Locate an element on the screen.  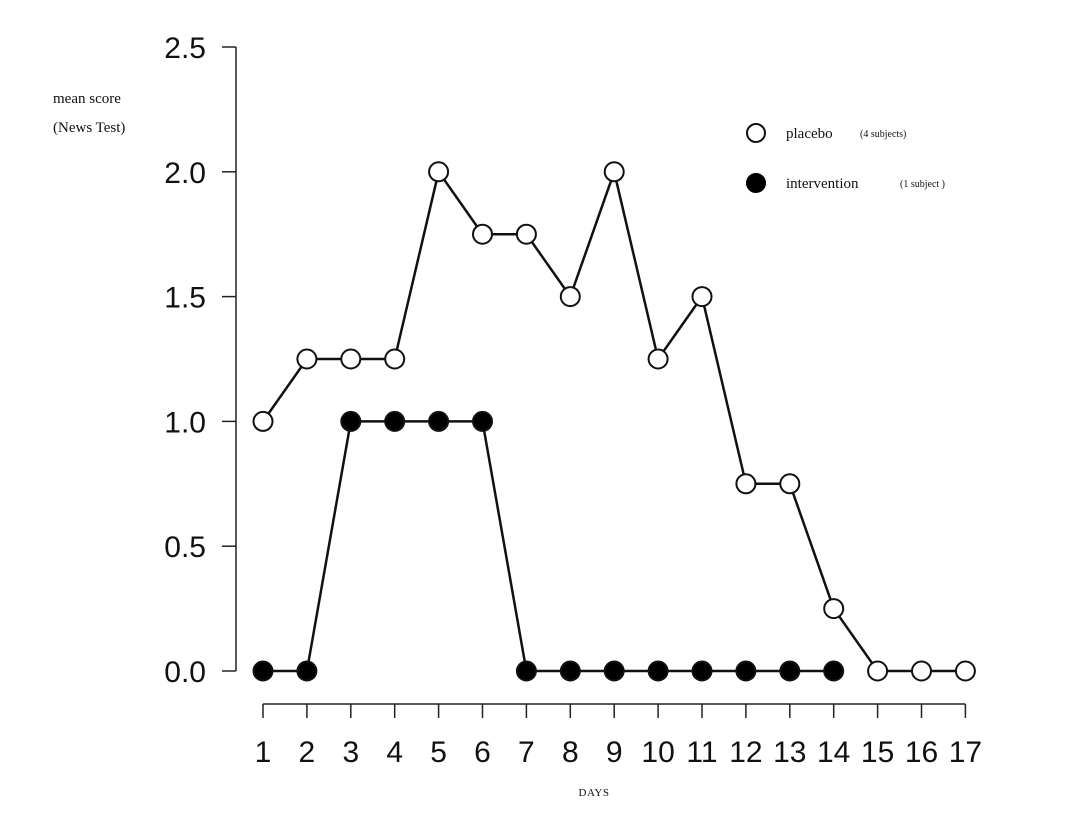
y-axis-title-line-2: (News Test) is located at coordinates (89, 128).